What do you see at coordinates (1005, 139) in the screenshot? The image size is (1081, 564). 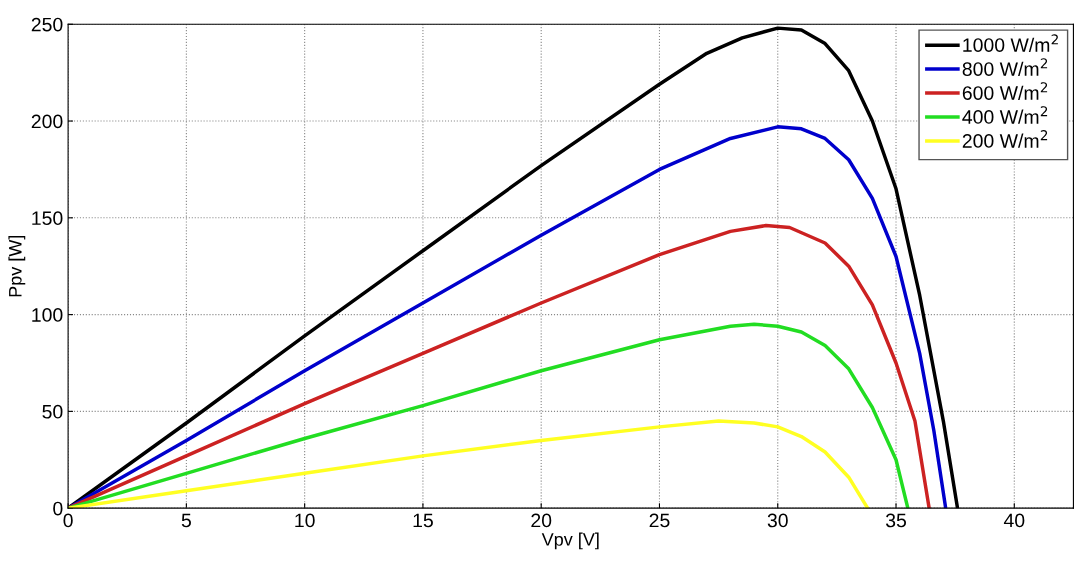 I see `legend-label: 200 W/m$^{2}$` at bounding box center [1005, 139].